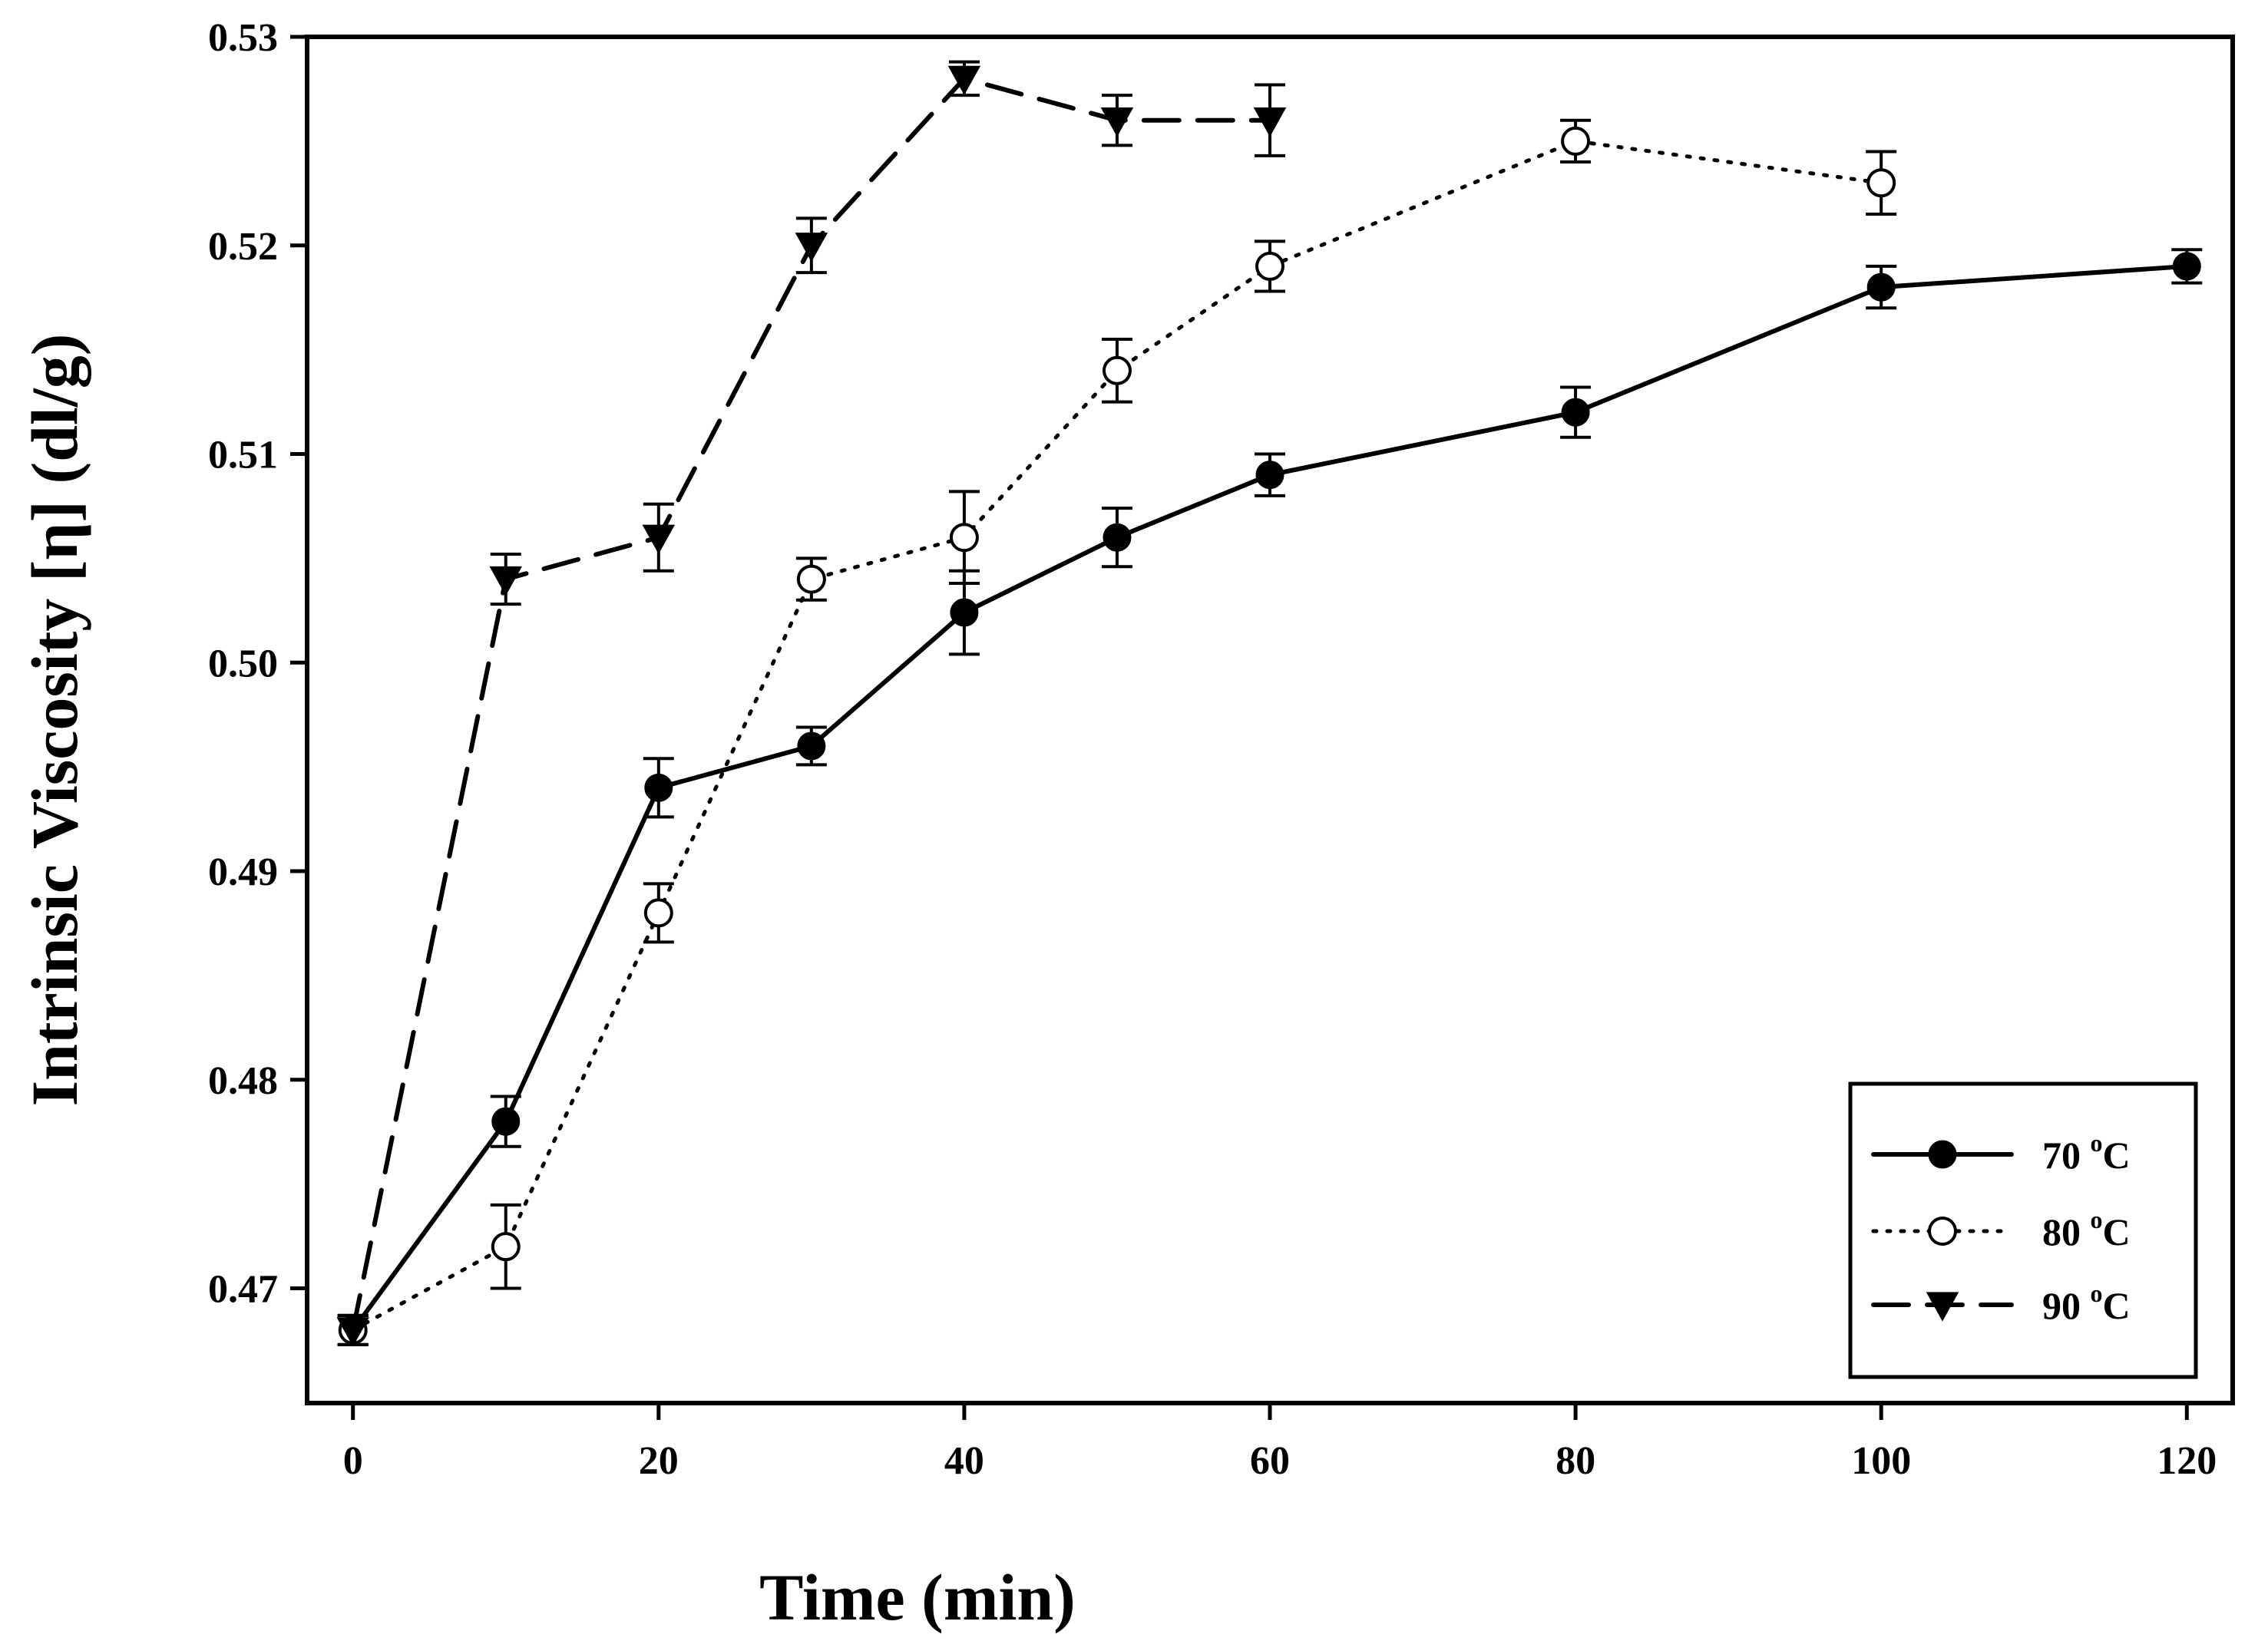  Describe the element at coordinates (2001, 1303) in the screenshot. I see `legend-entry-2: 90 oC` at that location.